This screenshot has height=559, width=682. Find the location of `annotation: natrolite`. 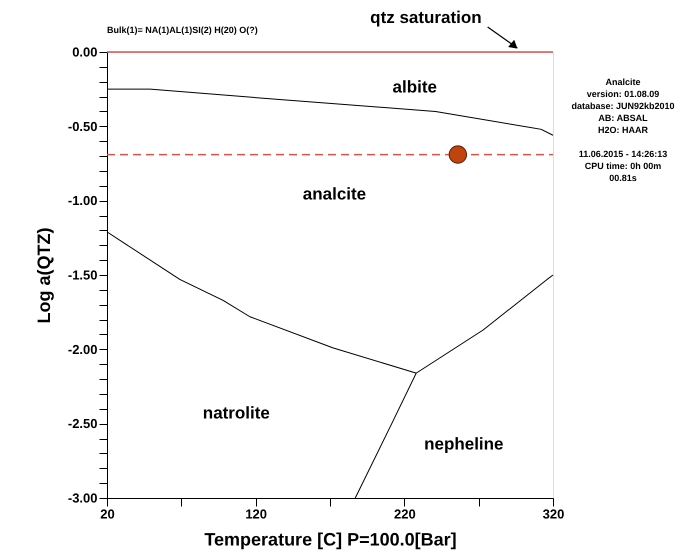

annotation: natrolite is located at coordinates (236, 412).